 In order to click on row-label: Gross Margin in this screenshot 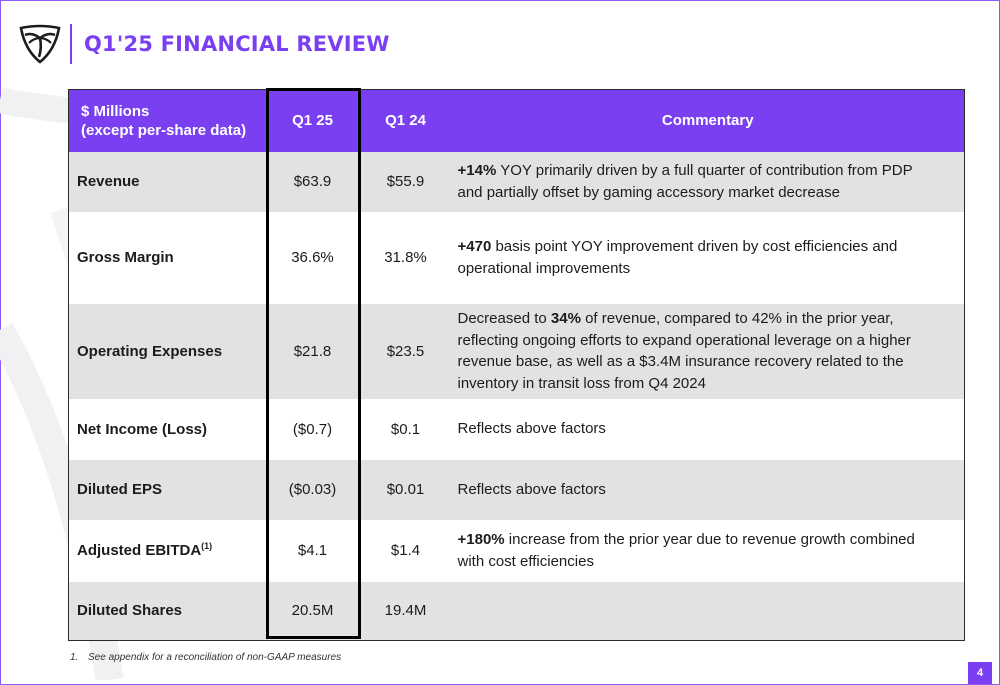, I will do `click(167, 257)`.